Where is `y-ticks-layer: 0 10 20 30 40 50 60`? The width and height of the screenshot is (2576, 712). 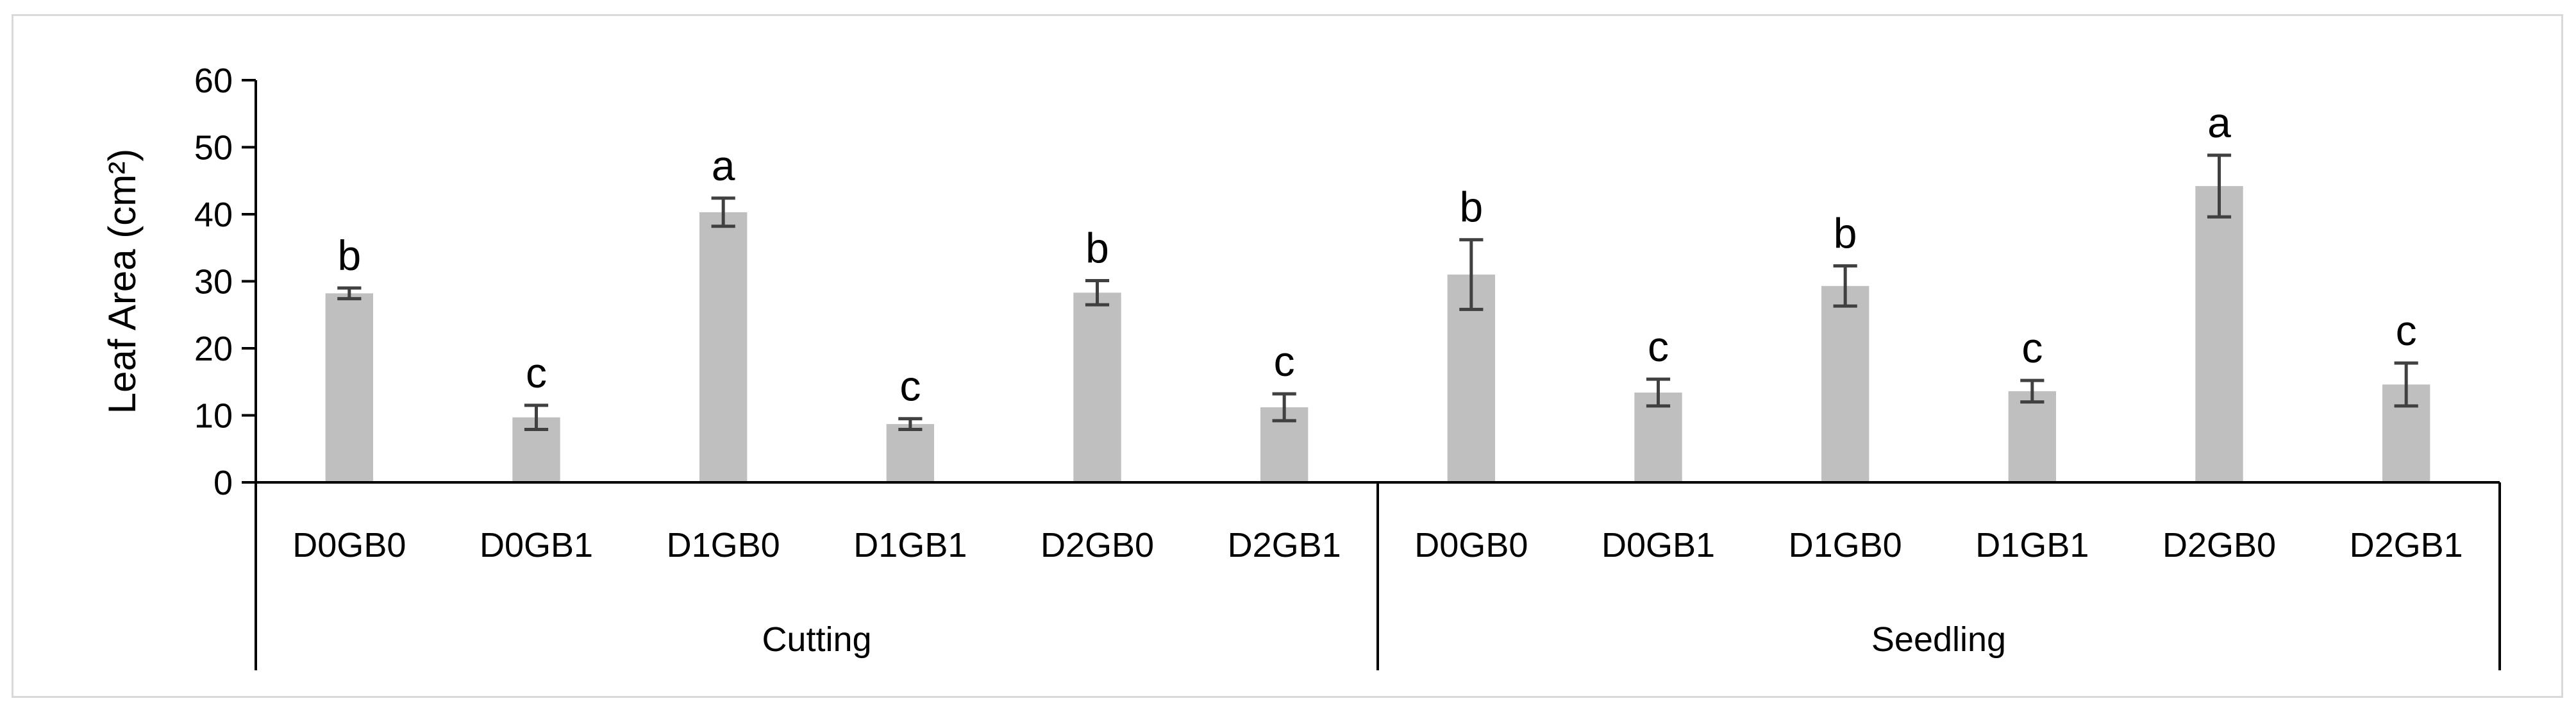 y-ticks-layer: 0 10 20 30 40 50 60 is located at coordinates (225, 282).